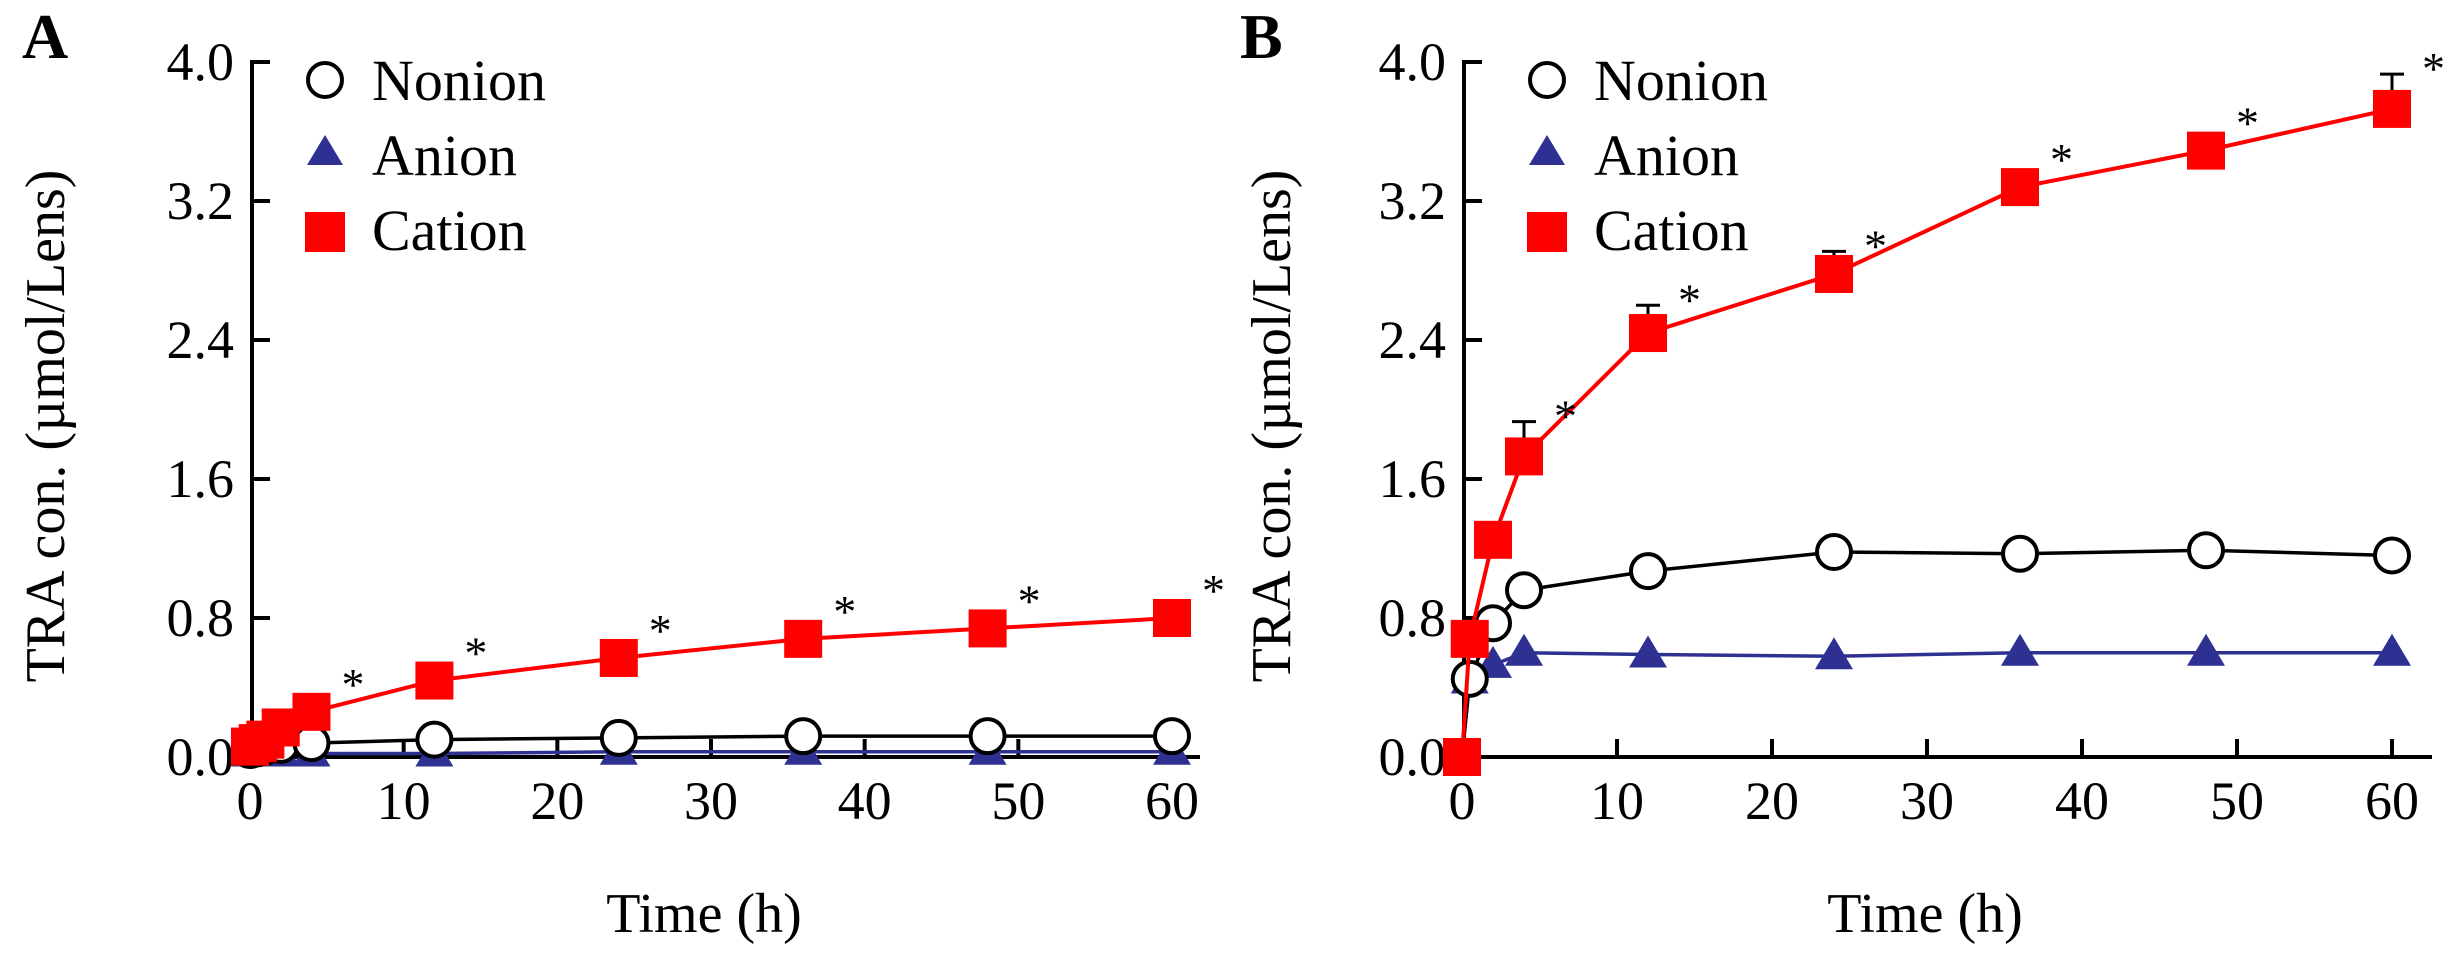 The width and height of the screenshot is (2448, 956). What do you see at coordinates (1272, 426) in the screenshot?
I see `y-axis-title-b: TRA con. (µmol/Lens)` at bounding box center [1272, 426].